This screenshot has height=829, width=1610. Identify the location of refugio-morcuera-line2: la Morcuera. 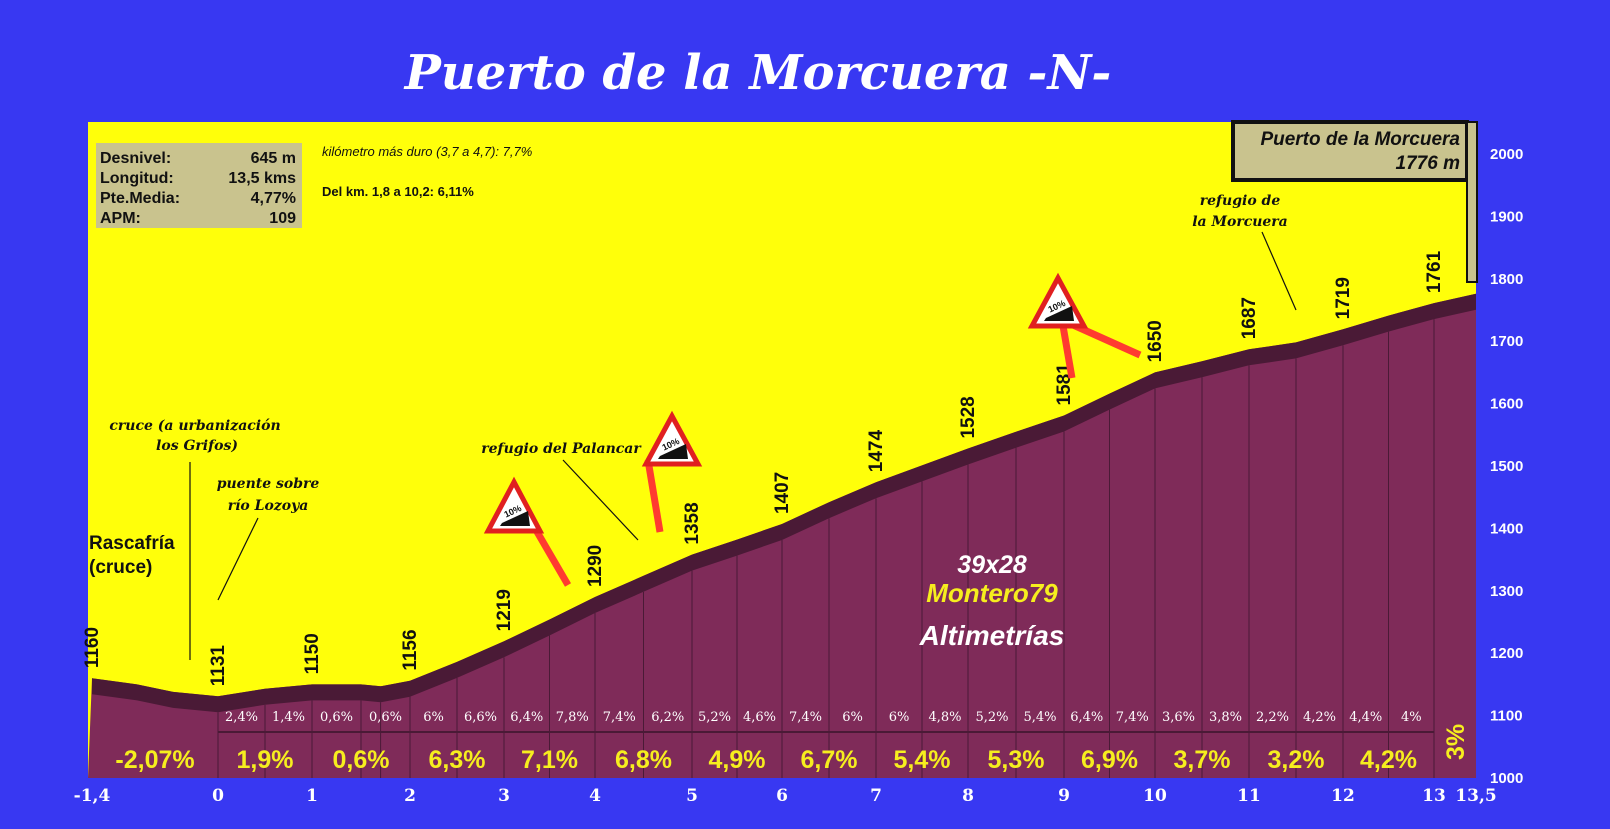
(1240, 222).